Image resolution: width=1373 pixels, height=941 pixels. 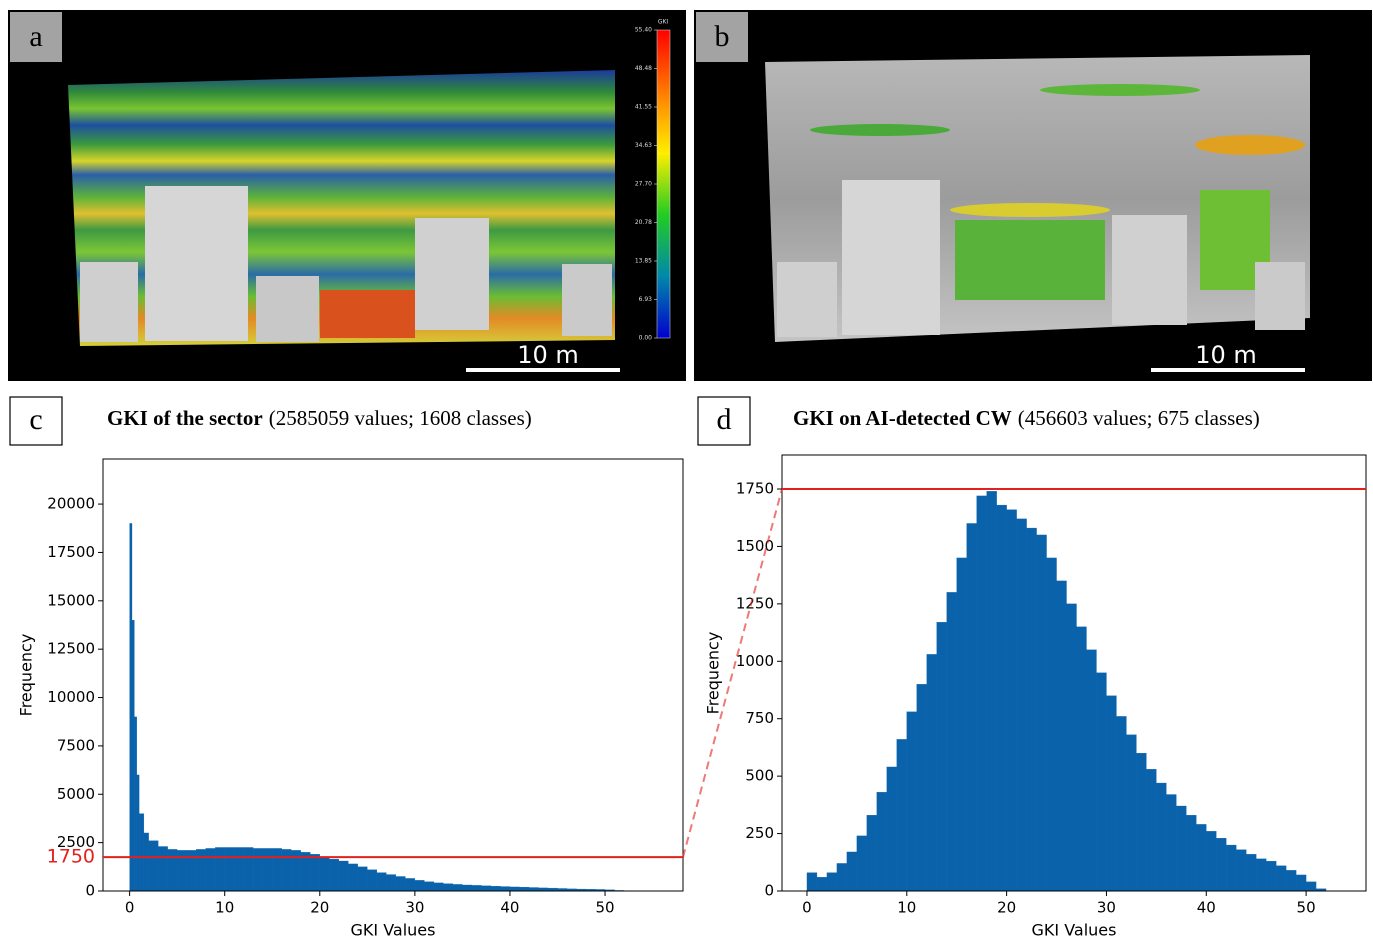 I want to click on colorbar-tick-label: 0.00, so click(x=646, y=338).